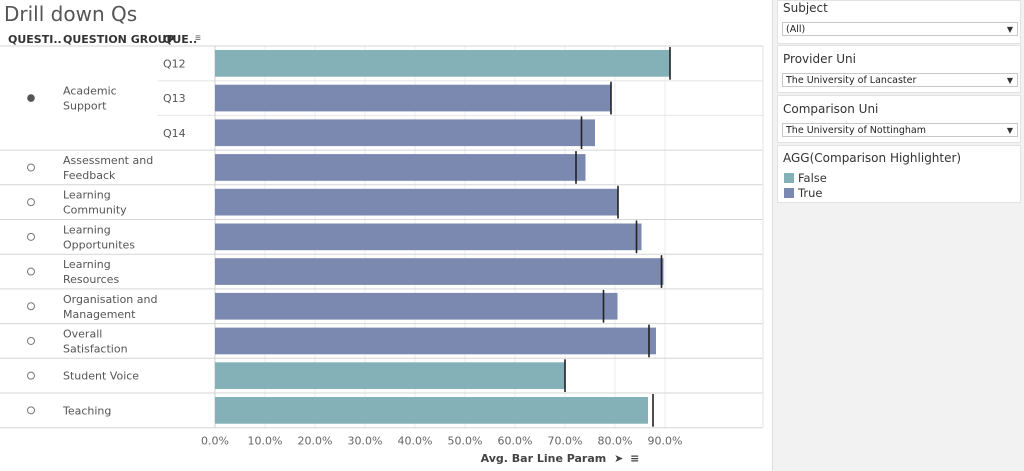 The height and width of the screenshot is (471, 1024). What do you see at coordinates (119, 39) in the screenshot?
I see `column-header-question-group: QUESTION GROUP` at bounding box center [119, 39].